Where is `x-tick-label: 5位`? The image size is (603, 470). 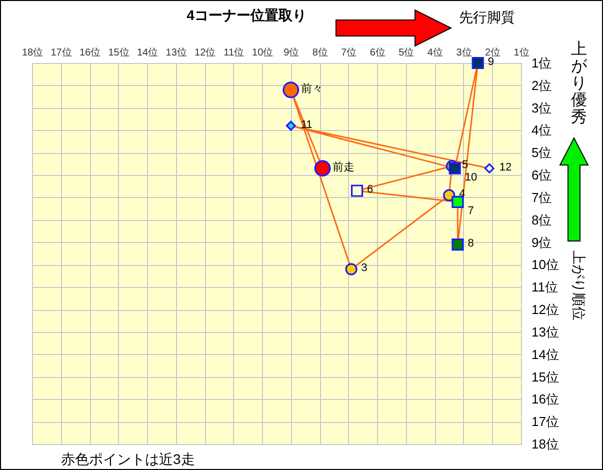
x-tick-label: 5位 is located at coordinates (406, 52).